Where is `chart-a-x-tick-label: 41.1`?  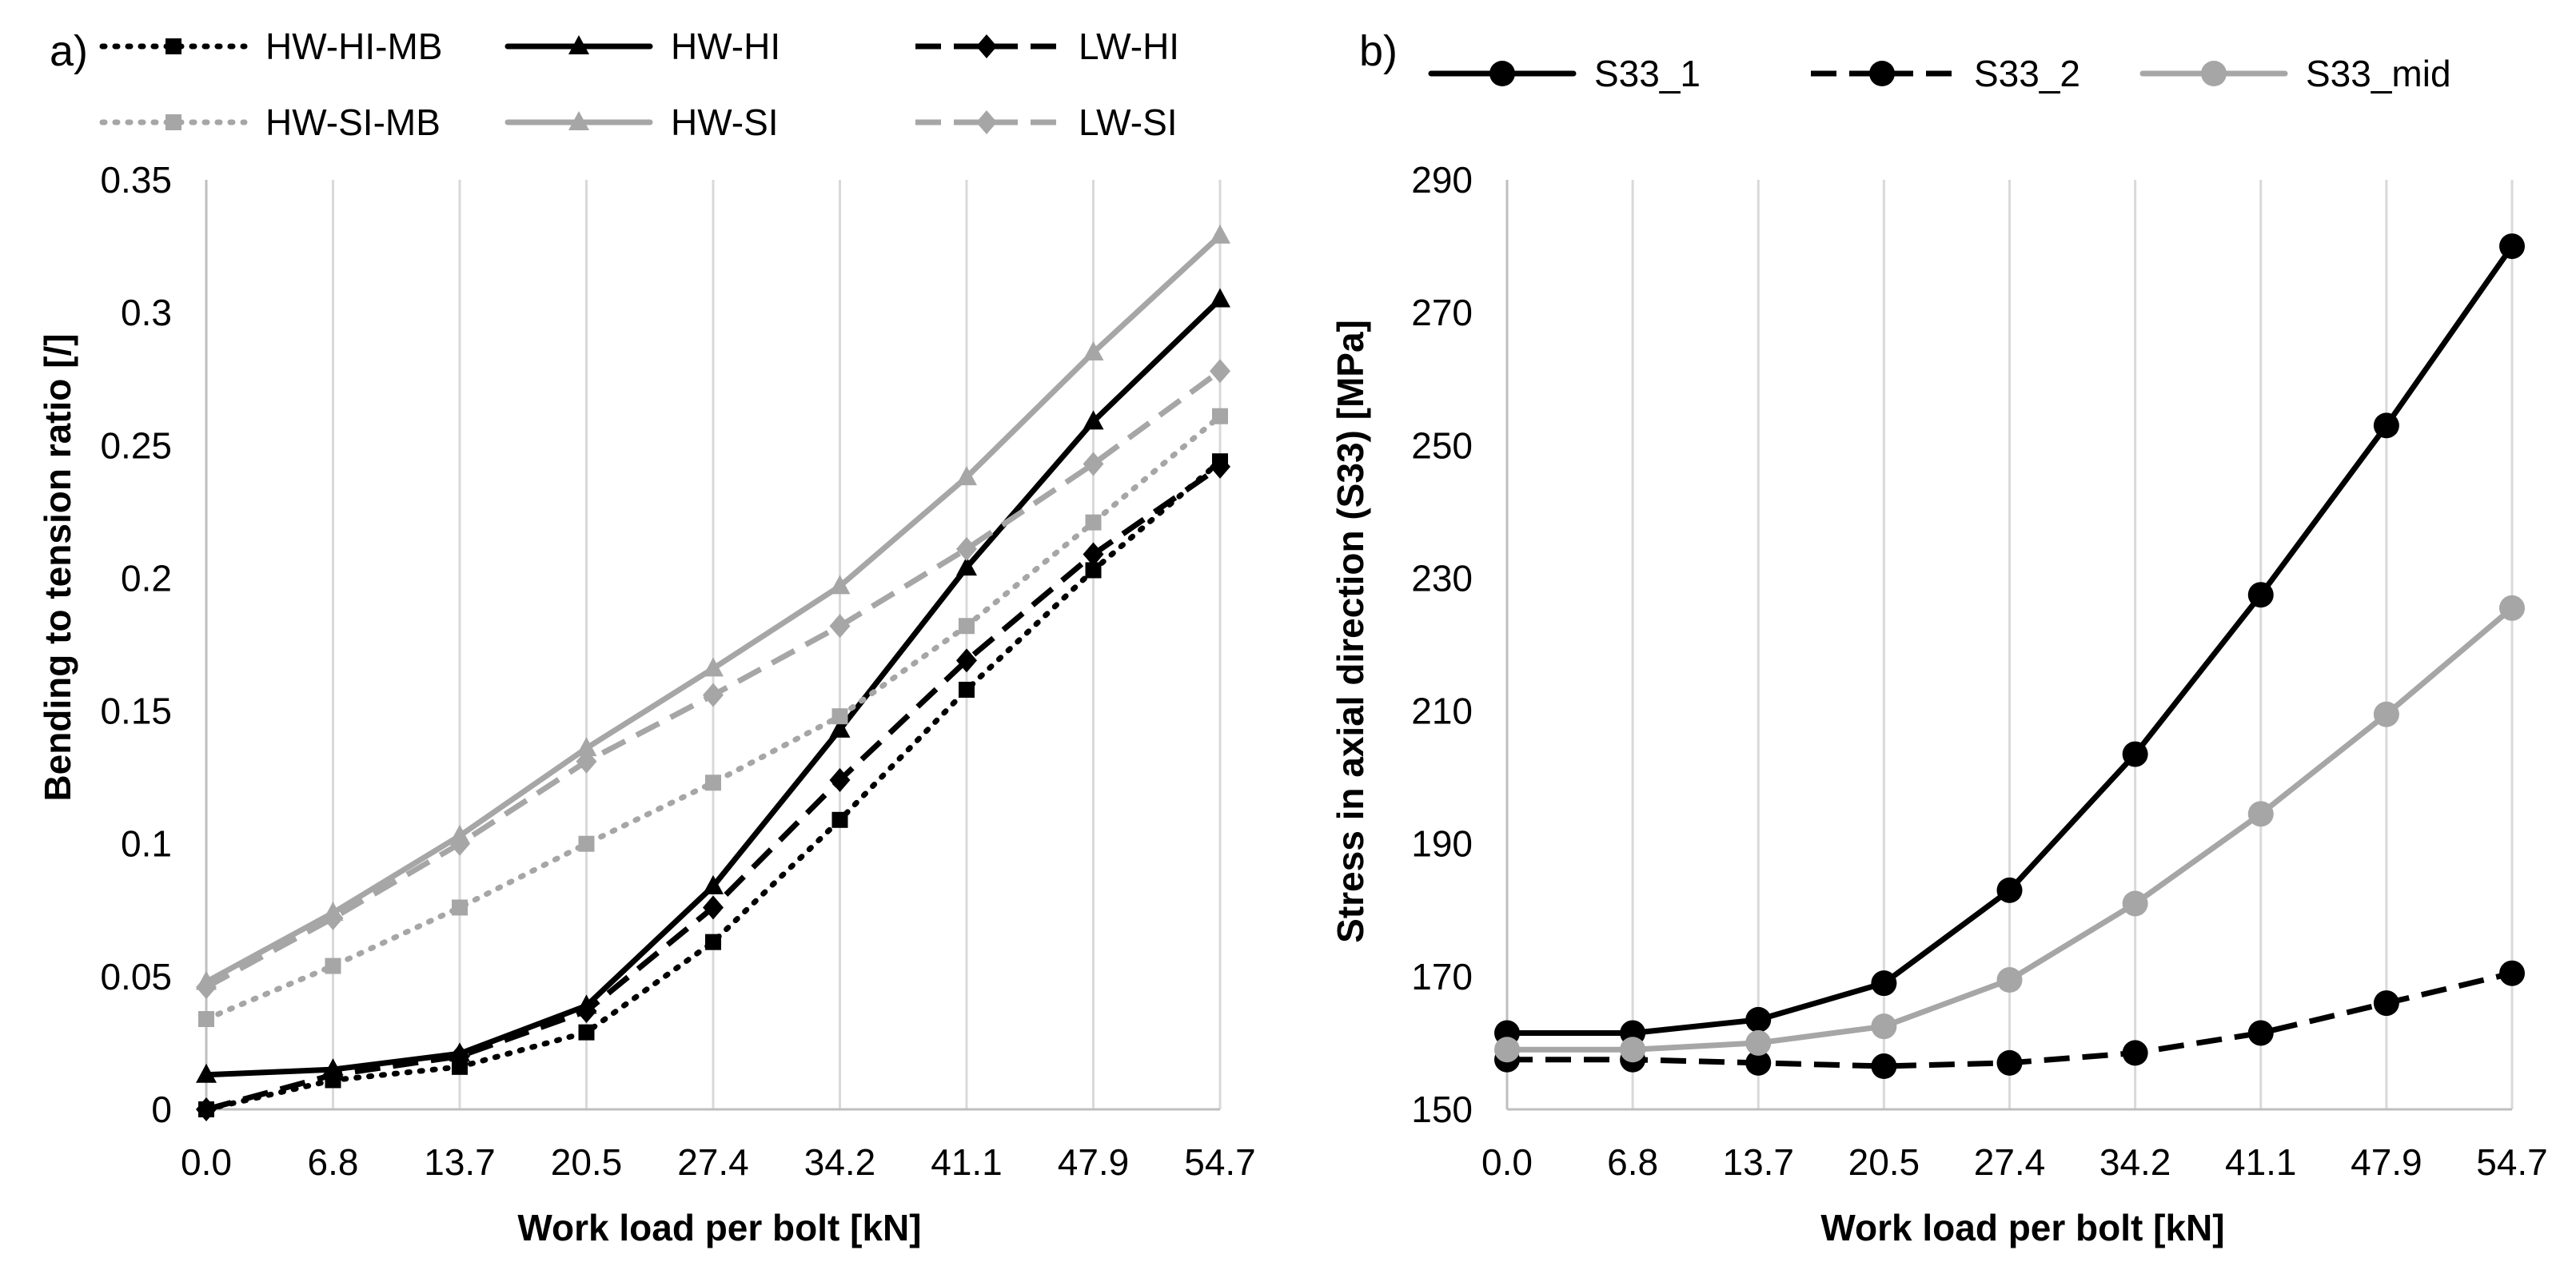
chart-a-x-tick-label: 41.1 is located at coordinates (967, 1162).